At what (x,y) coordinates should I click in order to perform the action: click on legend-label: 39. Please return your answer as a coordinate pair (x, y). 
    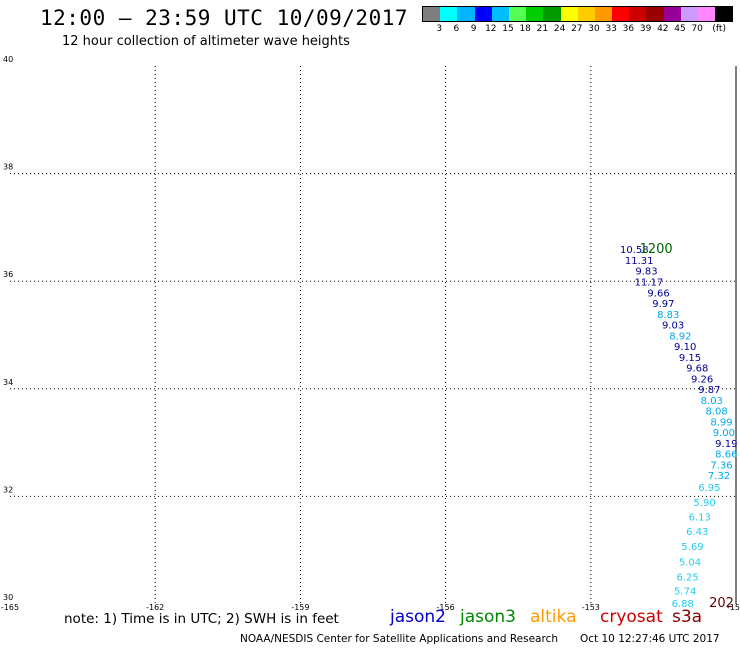
    Looking at the image, I should click on (645, 29).